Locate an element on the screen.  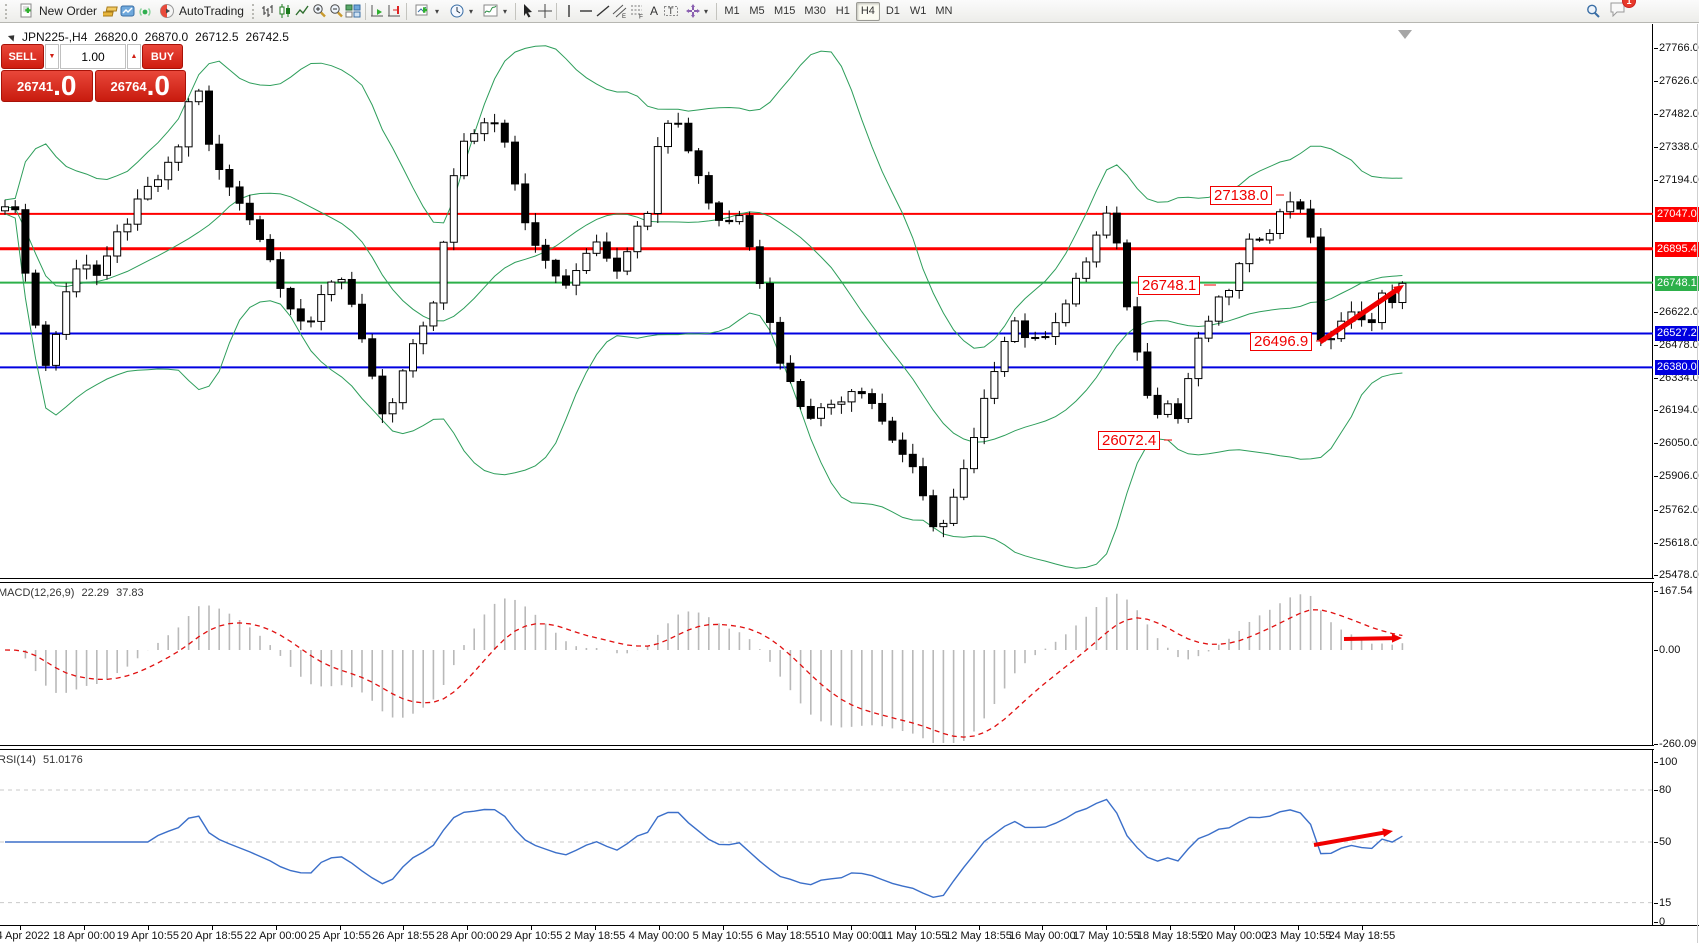
price-axis-label: 0.00 is located at coordinates (1670, 650).